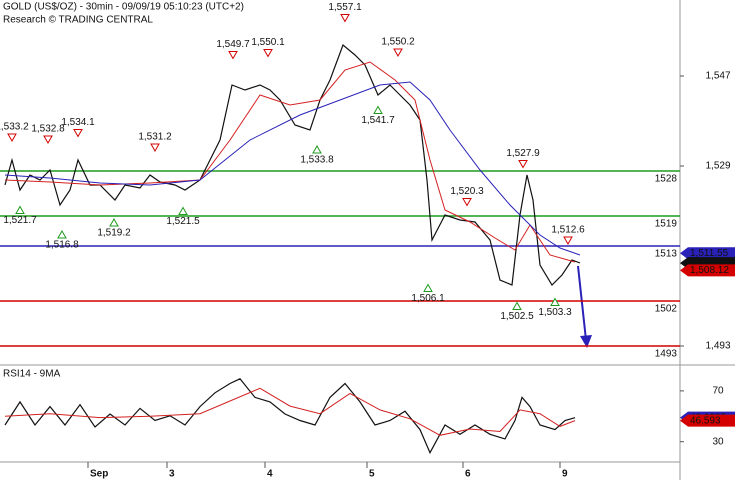 The width and height of the screenshot is (735, 480). I want to click on y-tick-label: 1,493, so click(717, 346).